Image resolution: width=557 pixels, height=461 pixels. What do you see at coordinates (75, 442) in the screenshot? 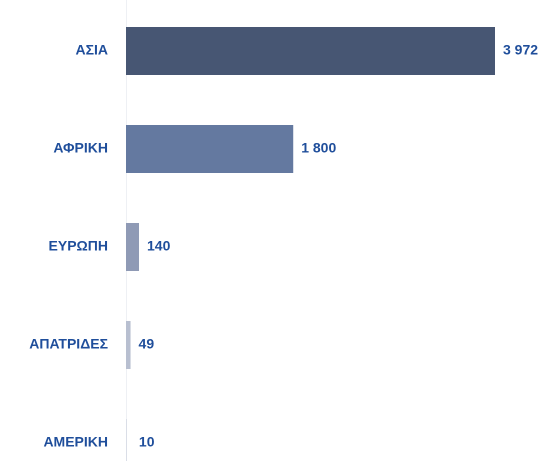
I see `y-tick-label: ΑΜΕΡΙΚΗ` at bounding box center [75, 442].